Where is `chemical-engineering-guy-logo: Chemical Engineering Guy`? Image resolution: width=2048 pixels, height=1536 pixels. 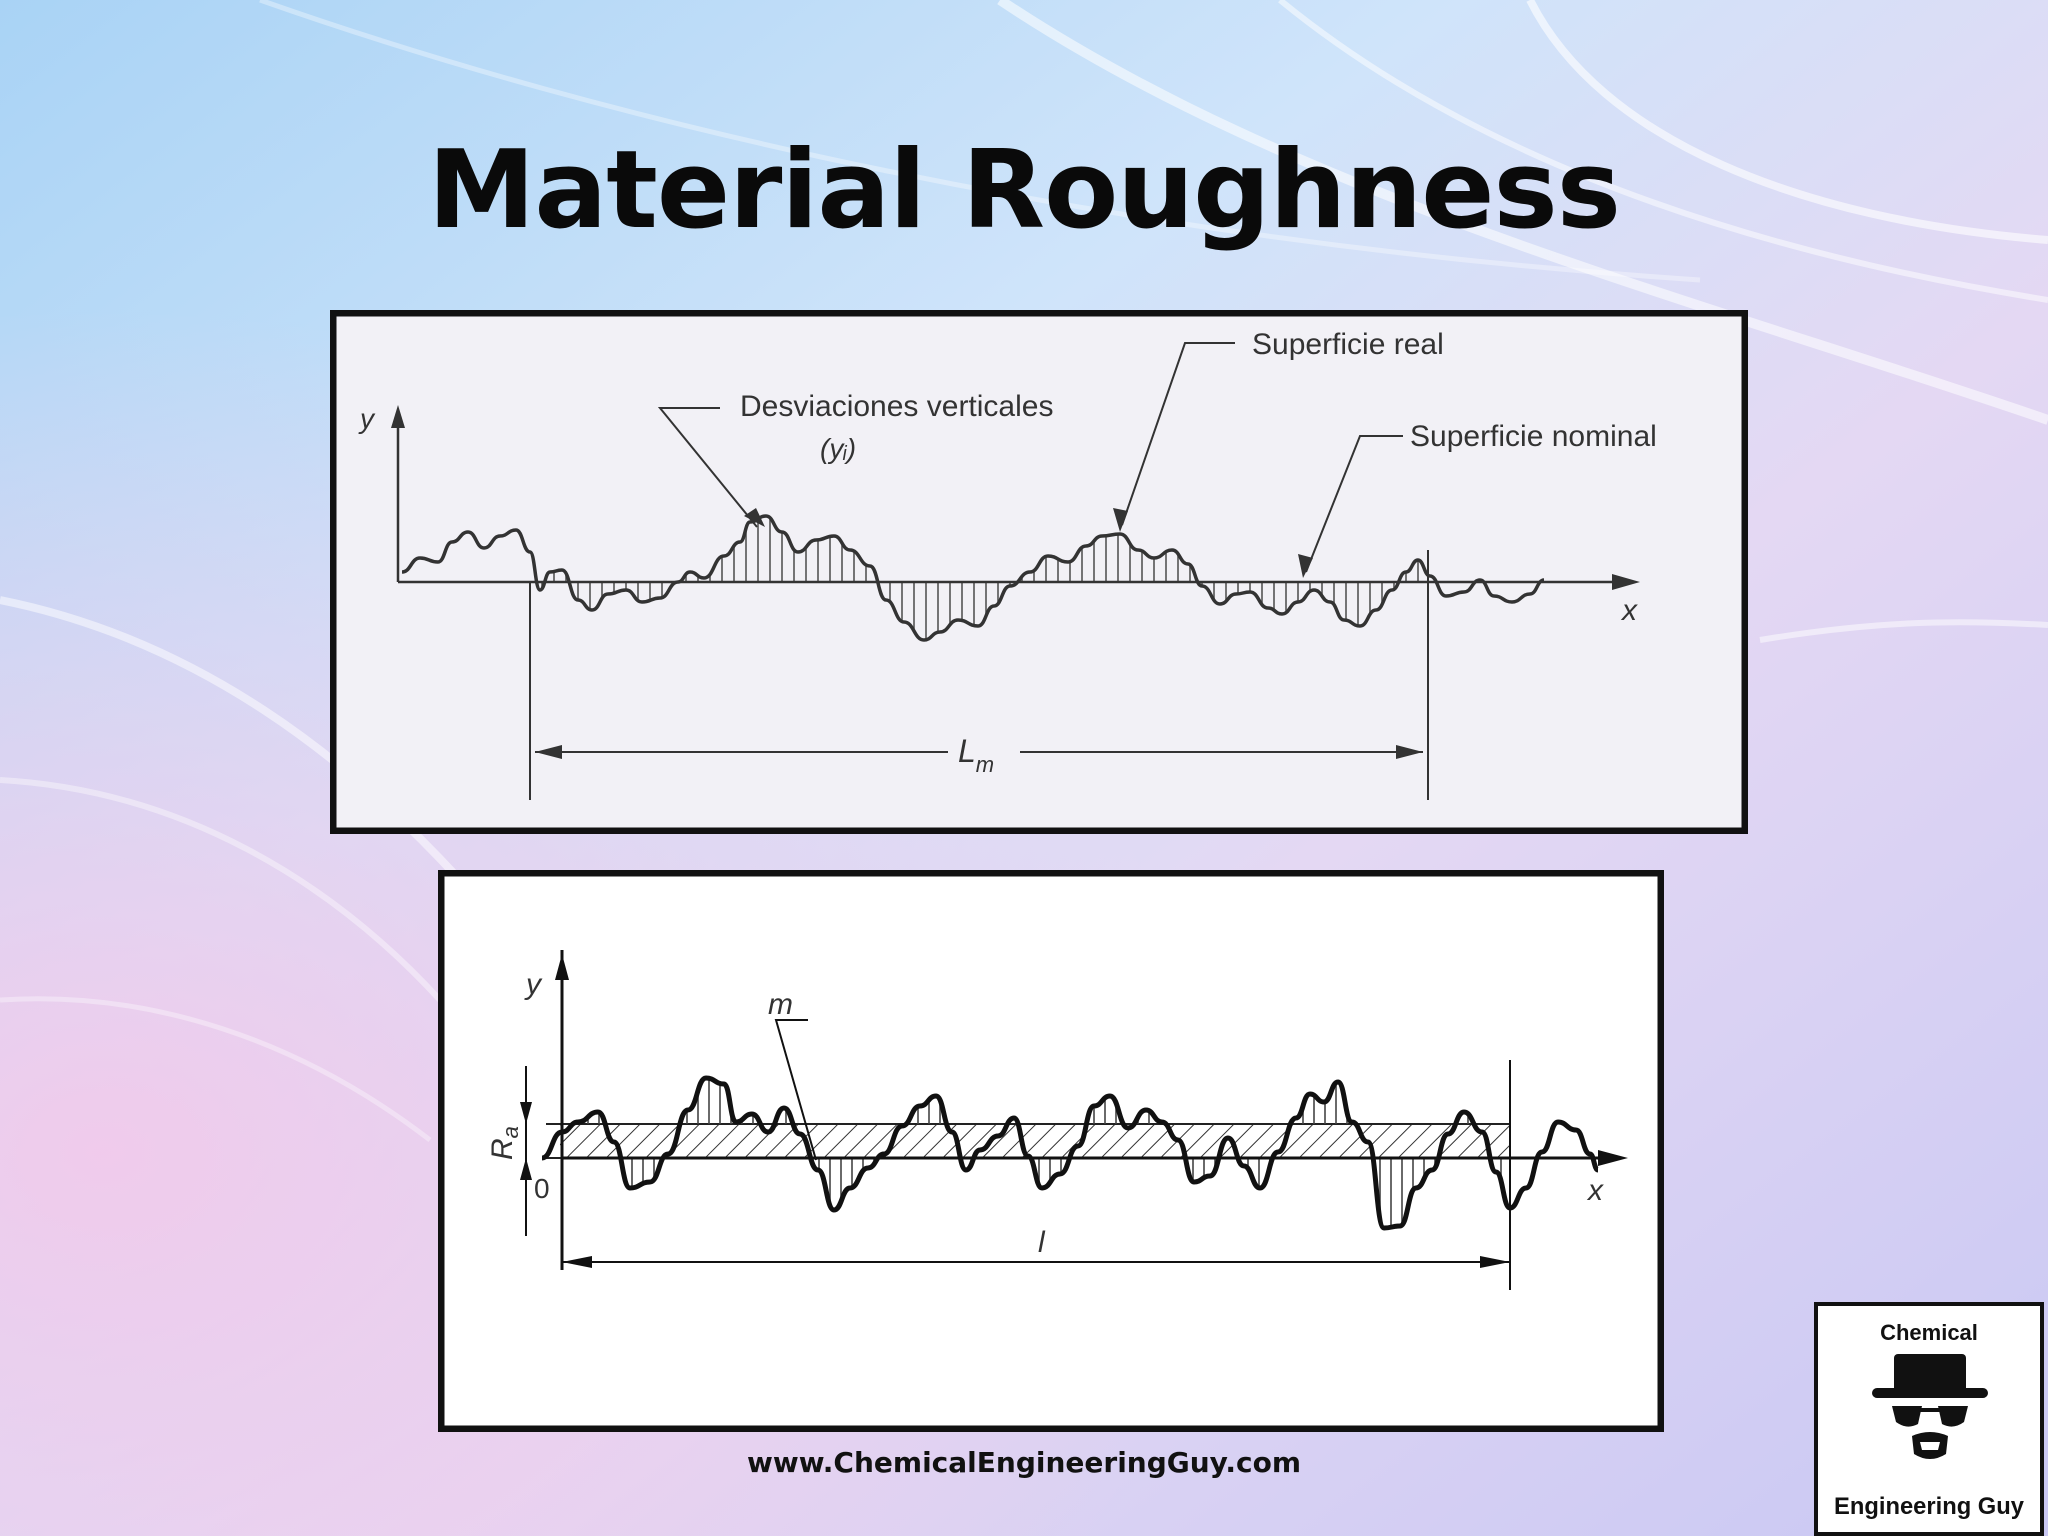
chemical-engineering-guy-logo: Chemical Engineering Guy is located at coordinates (1929, 1419).